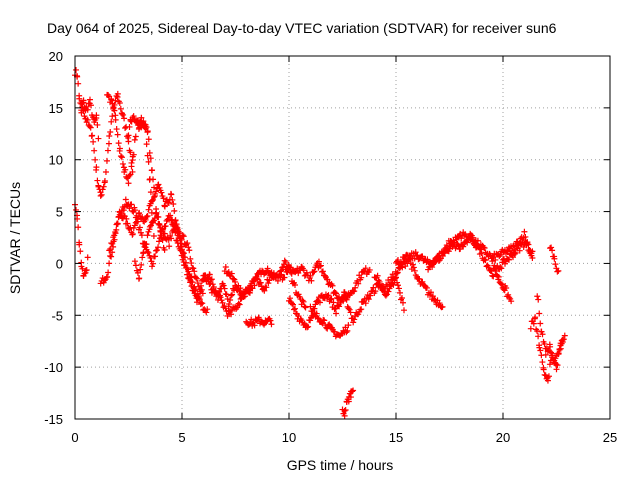 The image size is (640, 485). I want to click on series-t15, so click(348, 403).